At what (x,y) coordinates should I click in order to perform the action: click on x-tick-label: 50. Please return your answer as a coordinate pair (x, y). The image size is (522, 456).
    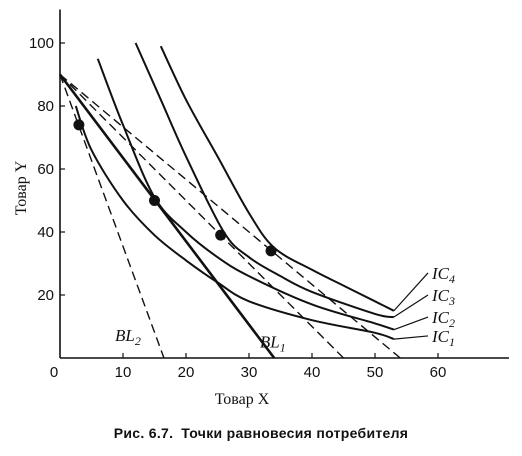
    Looking at the image, I should click on (375, 372).